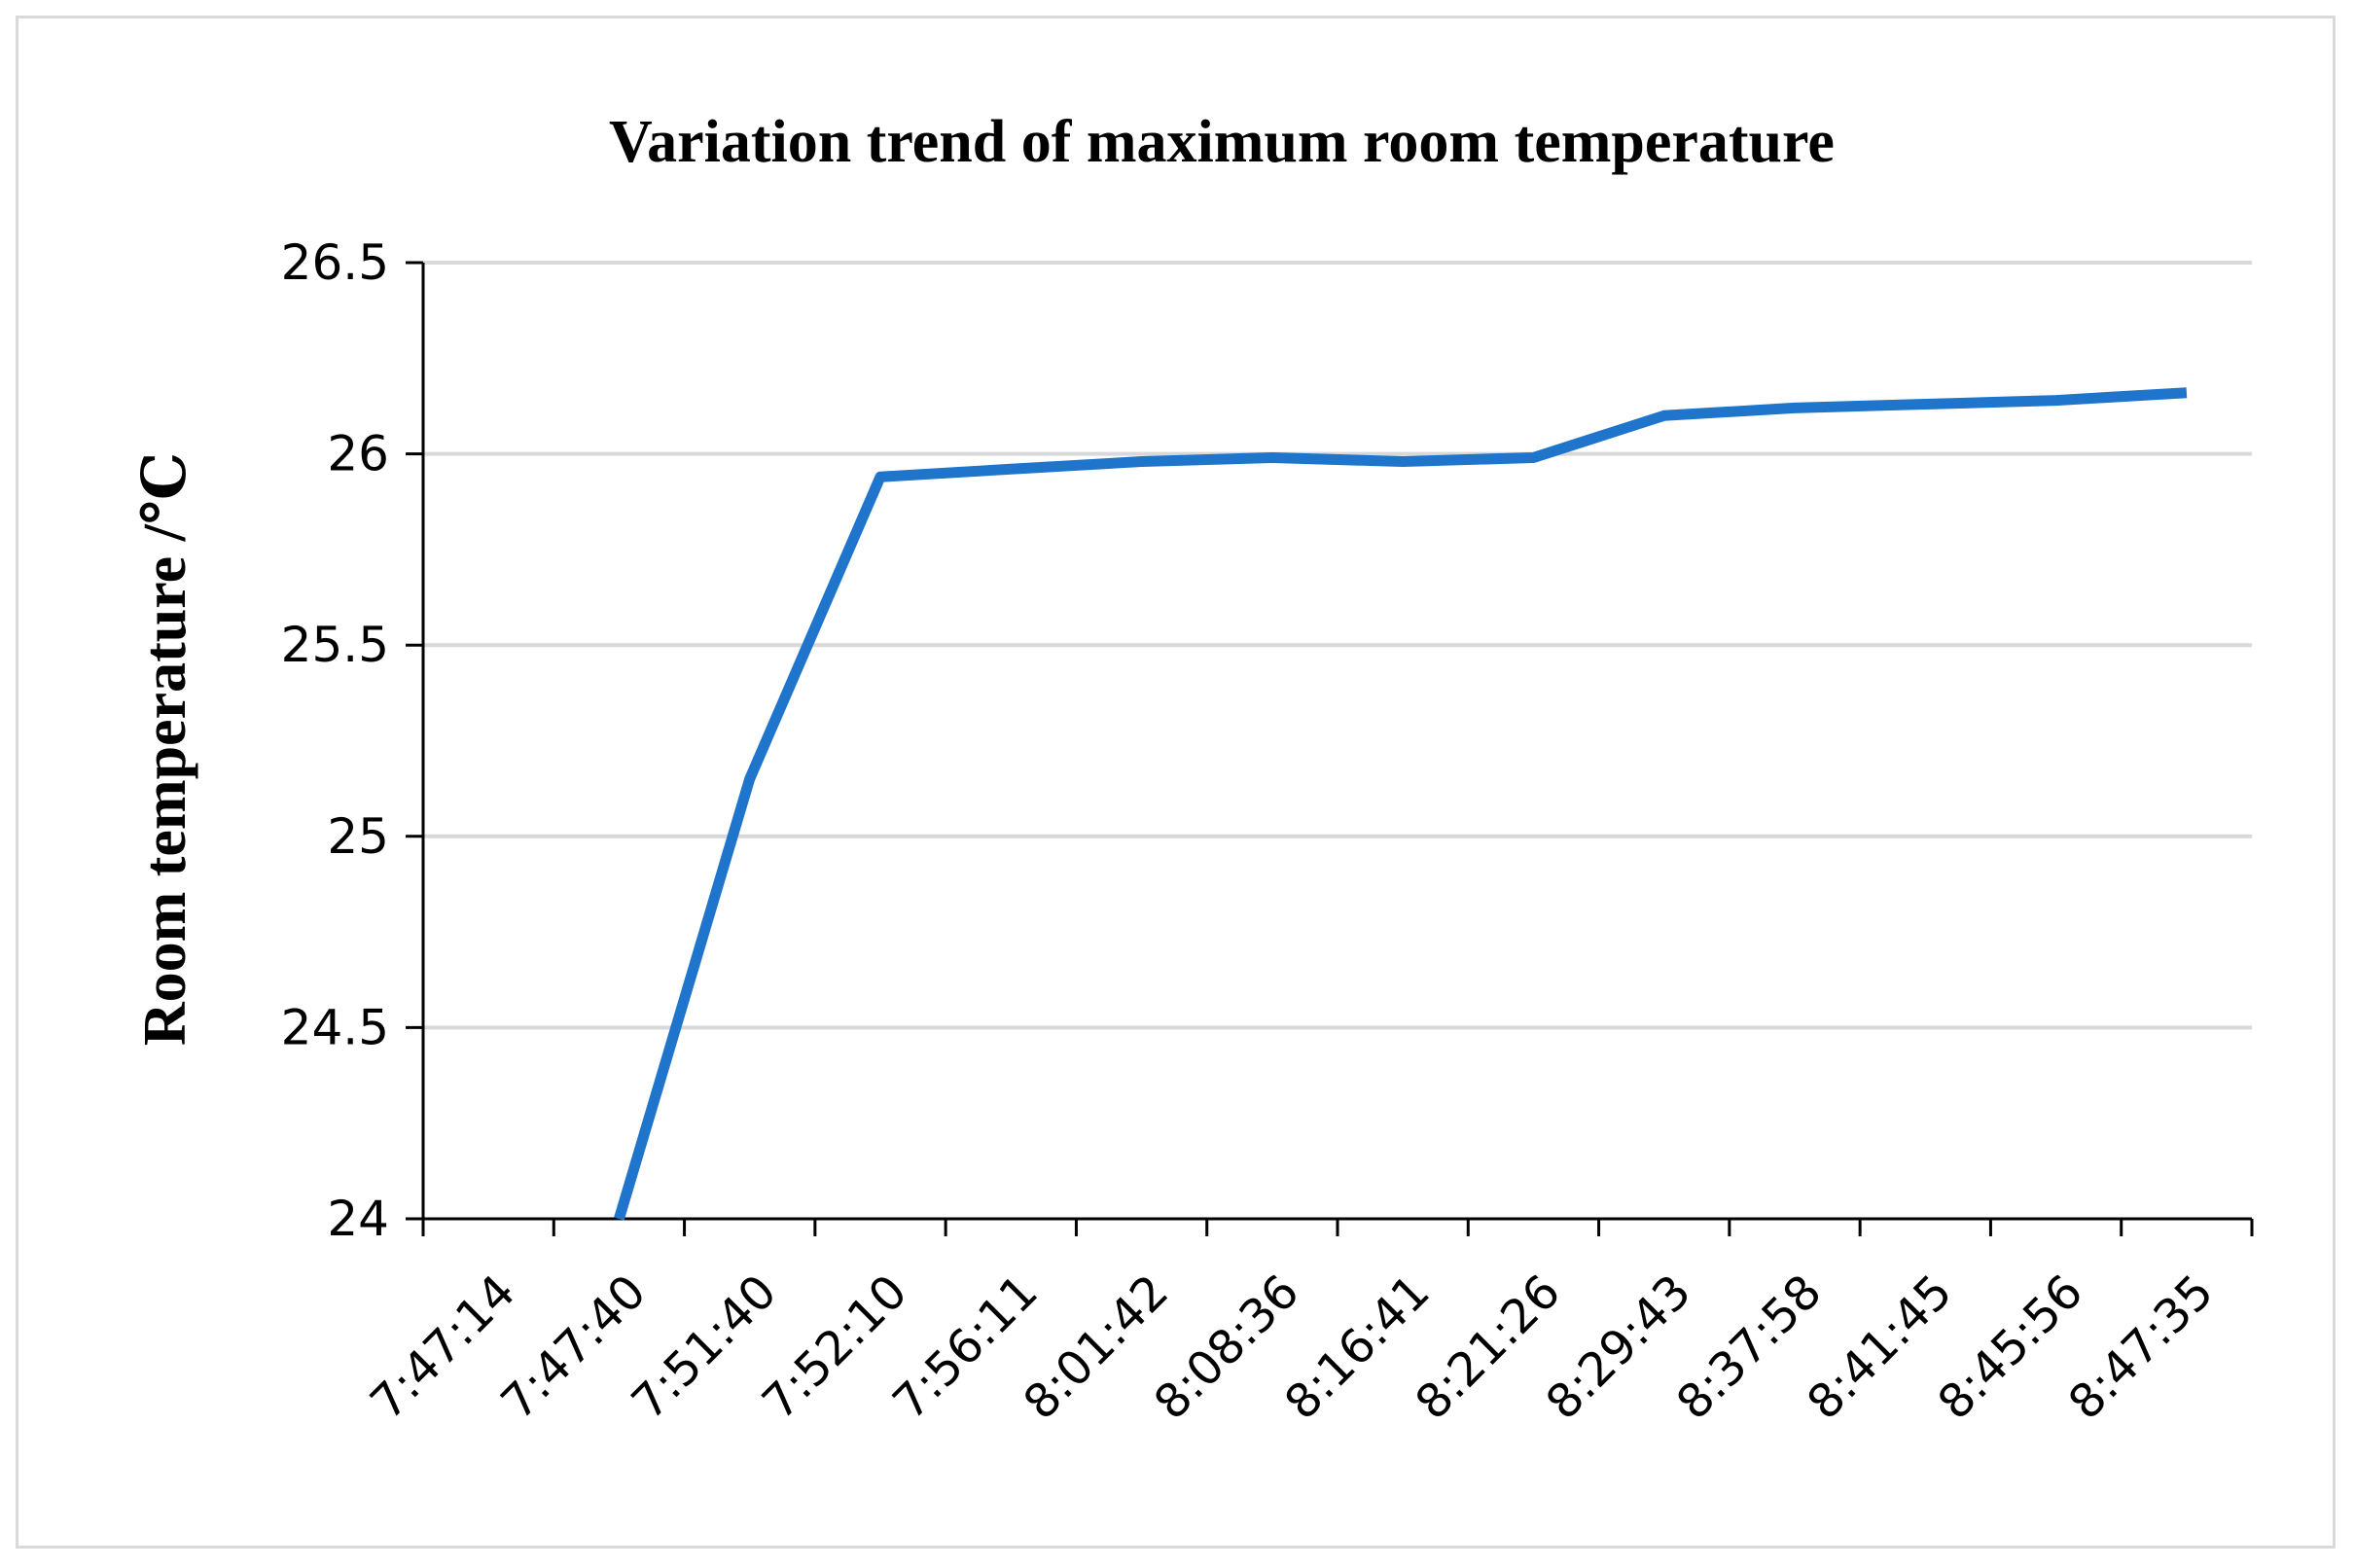  Describe the element at coordinates (704, 1347) in the screenshot. I see `x-tick-label-2: 7:51:40` at that location.